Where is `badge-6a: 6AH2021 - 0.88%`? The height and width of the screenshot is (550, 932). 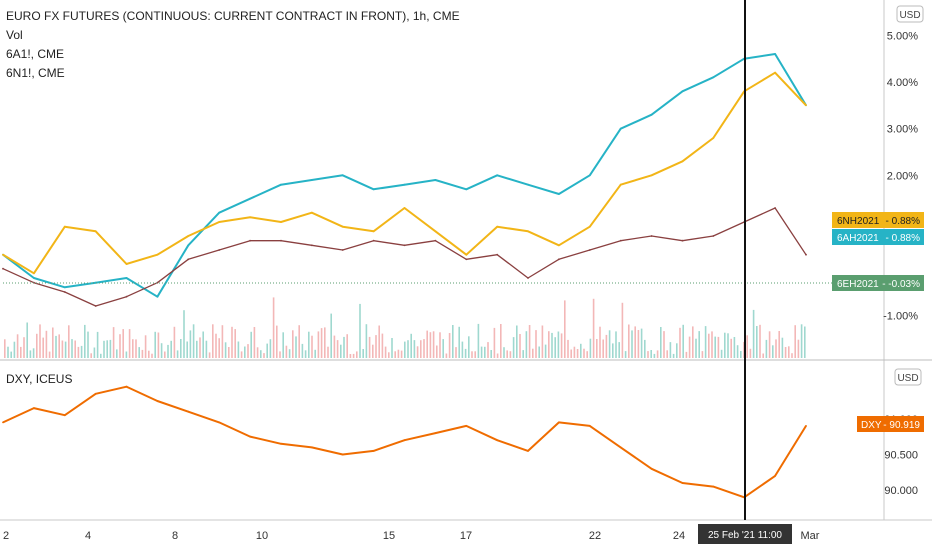
badge-6a: 6AH2021 - 0.88% is located at coordinates (878, 237).